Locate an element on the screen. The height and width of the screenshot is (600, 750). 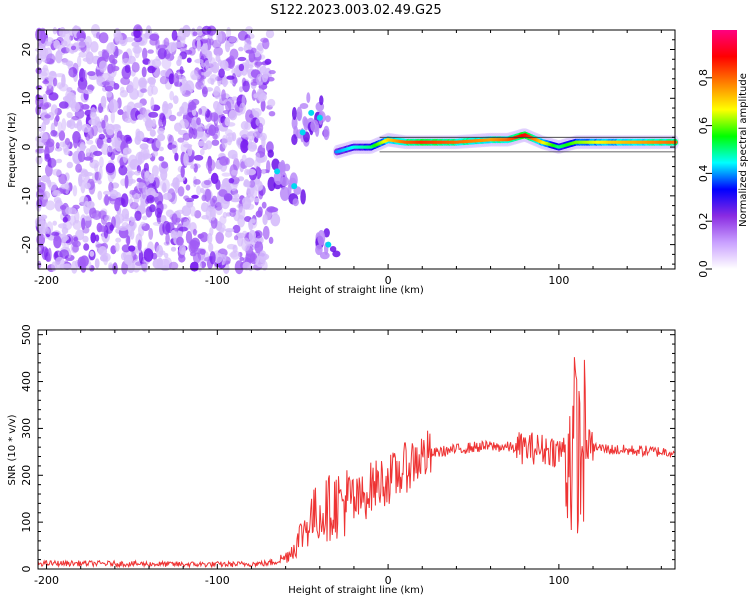
dispersed-peak is located at coordinates (311, 112).